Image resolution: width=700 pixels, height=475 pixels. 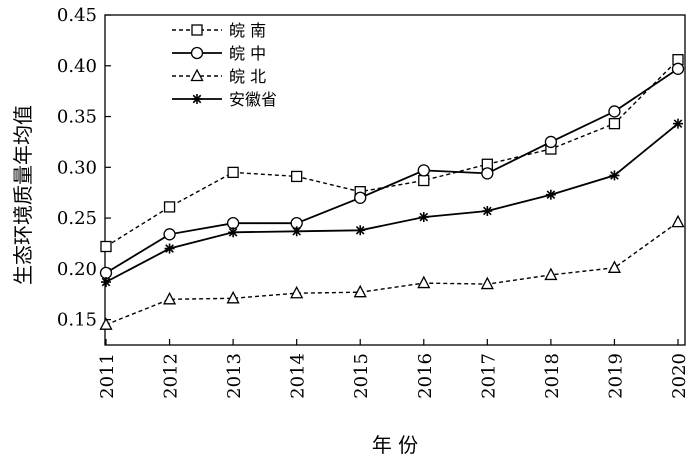 What do you see at coordinates (425, 376) in the screenshot?
I see `x-tick-label: 2016` at bounding box center [425, 376].